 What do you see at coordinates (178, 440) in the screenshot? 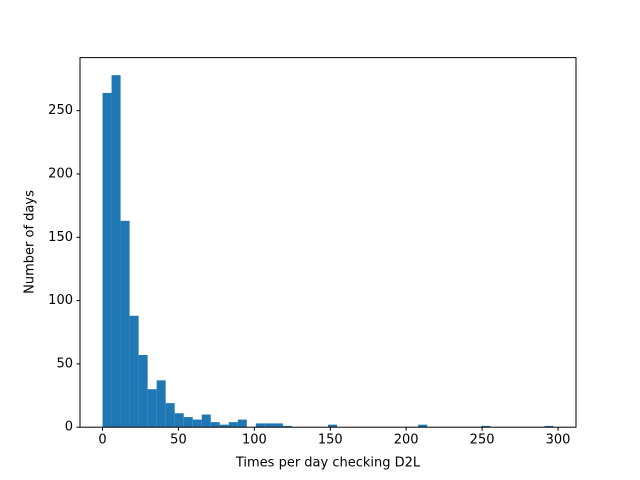
I see `x-tick-label: 50` at bounding box center [178, 440].